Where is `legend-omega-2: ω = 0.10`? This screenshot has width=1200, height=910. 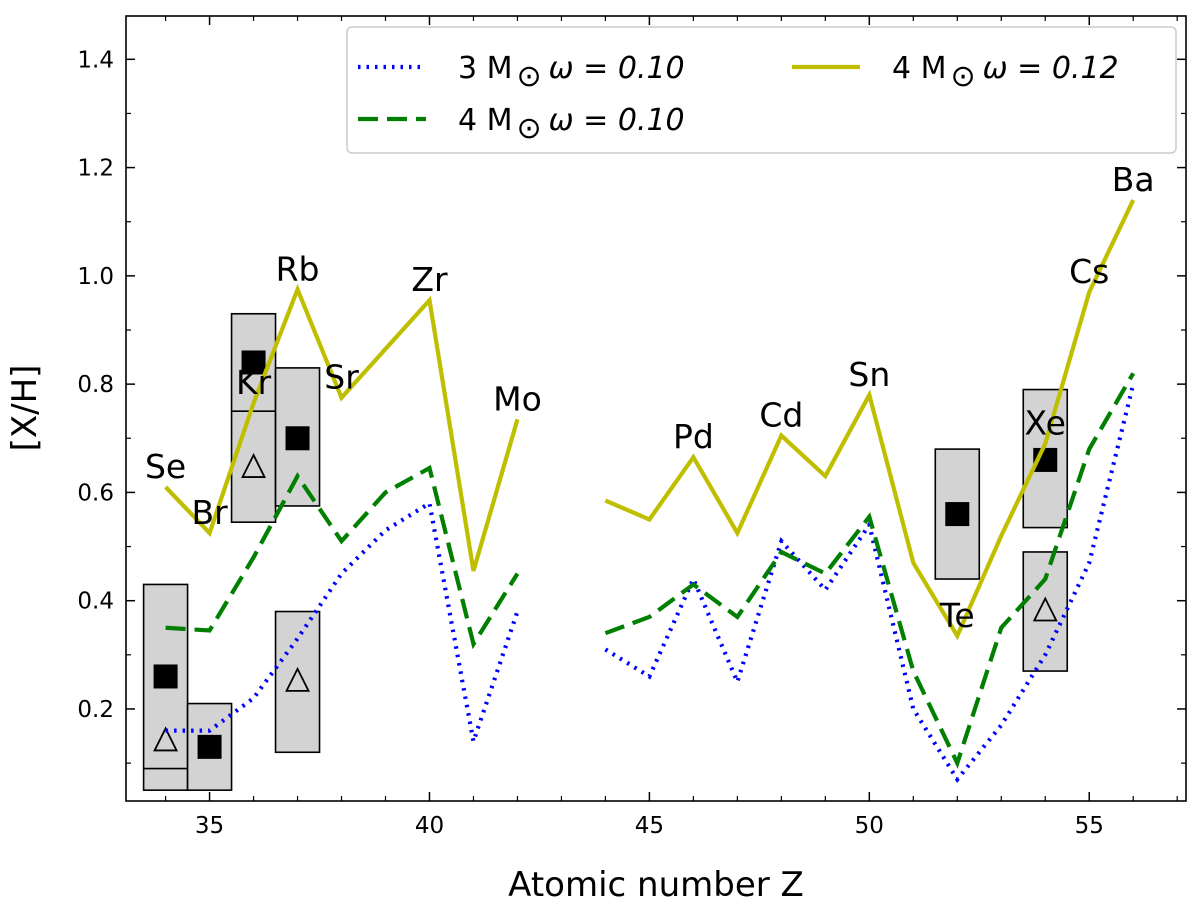 legend-omega-2: ω = 0.10 is located at coordinates (617, 120).